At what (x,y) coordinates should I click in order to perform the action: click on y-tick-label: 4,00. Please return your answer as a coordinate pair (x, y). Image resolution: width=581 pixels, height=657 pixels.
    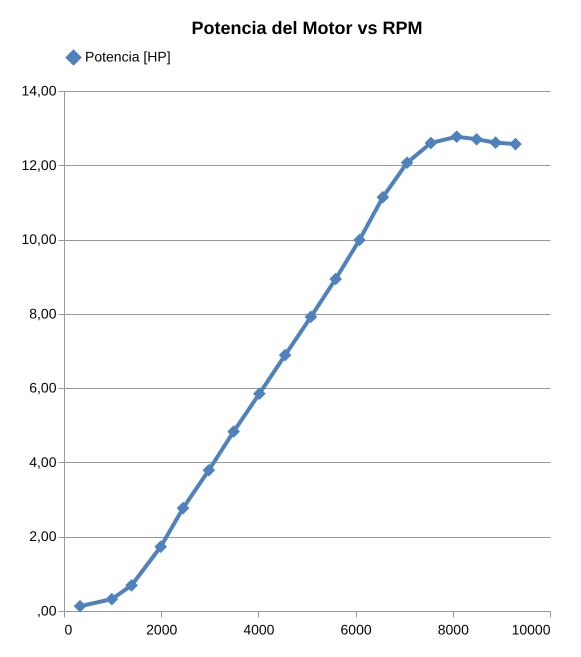
    Looking at the image, I should click on (43, 462).